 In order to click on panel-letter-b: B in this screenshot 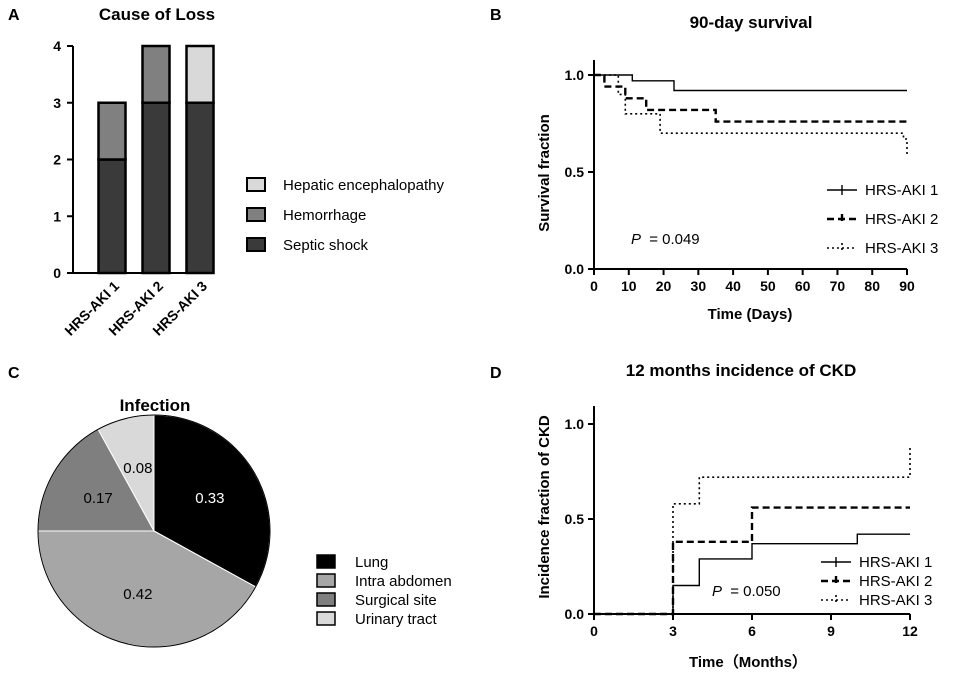, I will do `click(496, 15)`.